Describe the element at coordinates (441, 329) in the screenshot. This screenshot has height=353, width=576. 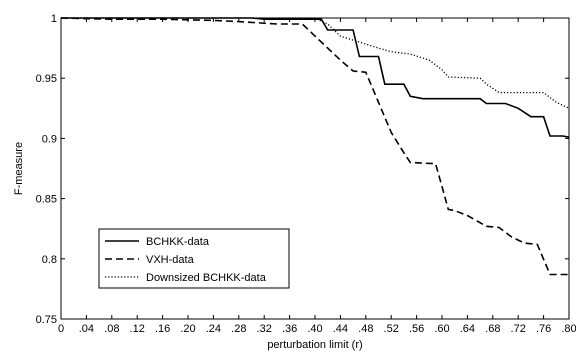
I see `x-tick-label: .60` at that location.